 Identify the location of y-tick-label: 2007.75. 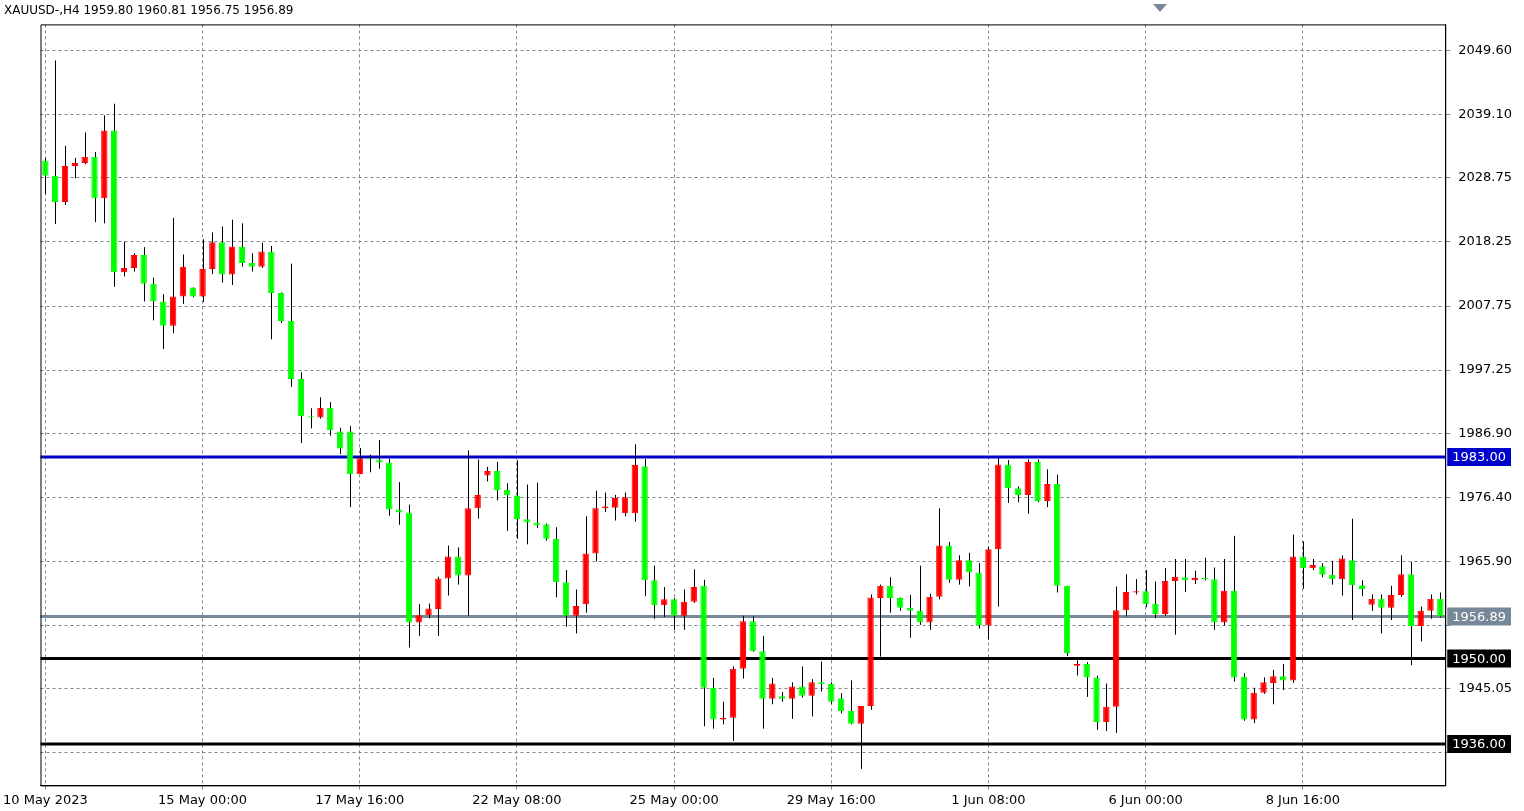
(1485, 305).